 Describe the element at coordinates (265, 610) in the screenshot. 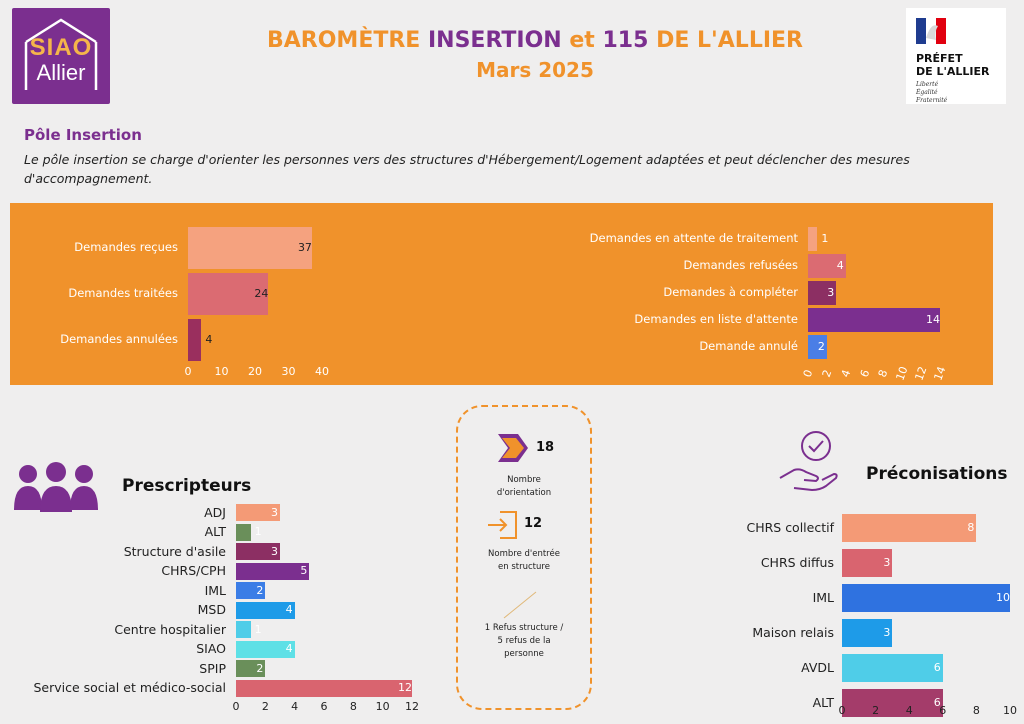

I see `bar-msd` at that location.